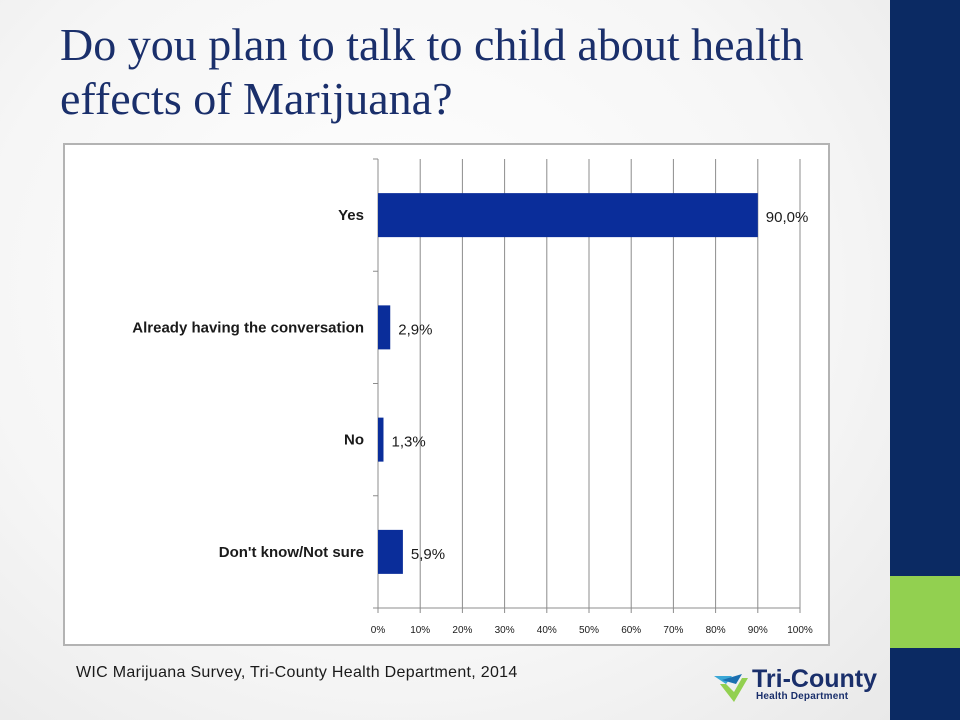  What do you see at coordinates (505, 630) in the screenshot?
I see `x-tick-label: 30%` at bounding box center [505, 630].